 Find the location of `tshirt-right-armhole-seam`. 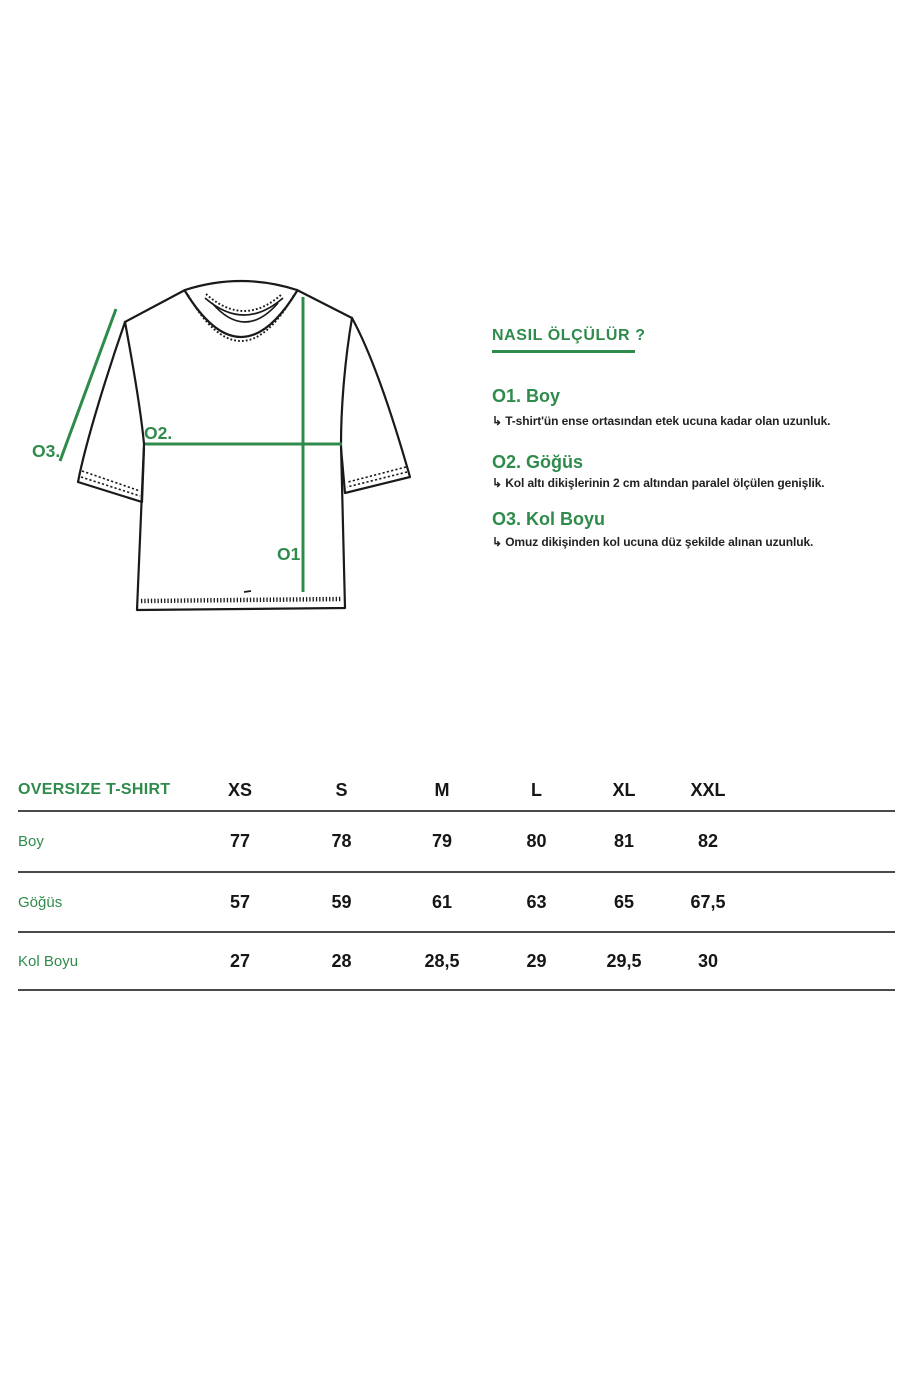

tshirt-right-armhole-seam is located at coordinates (346, 381).